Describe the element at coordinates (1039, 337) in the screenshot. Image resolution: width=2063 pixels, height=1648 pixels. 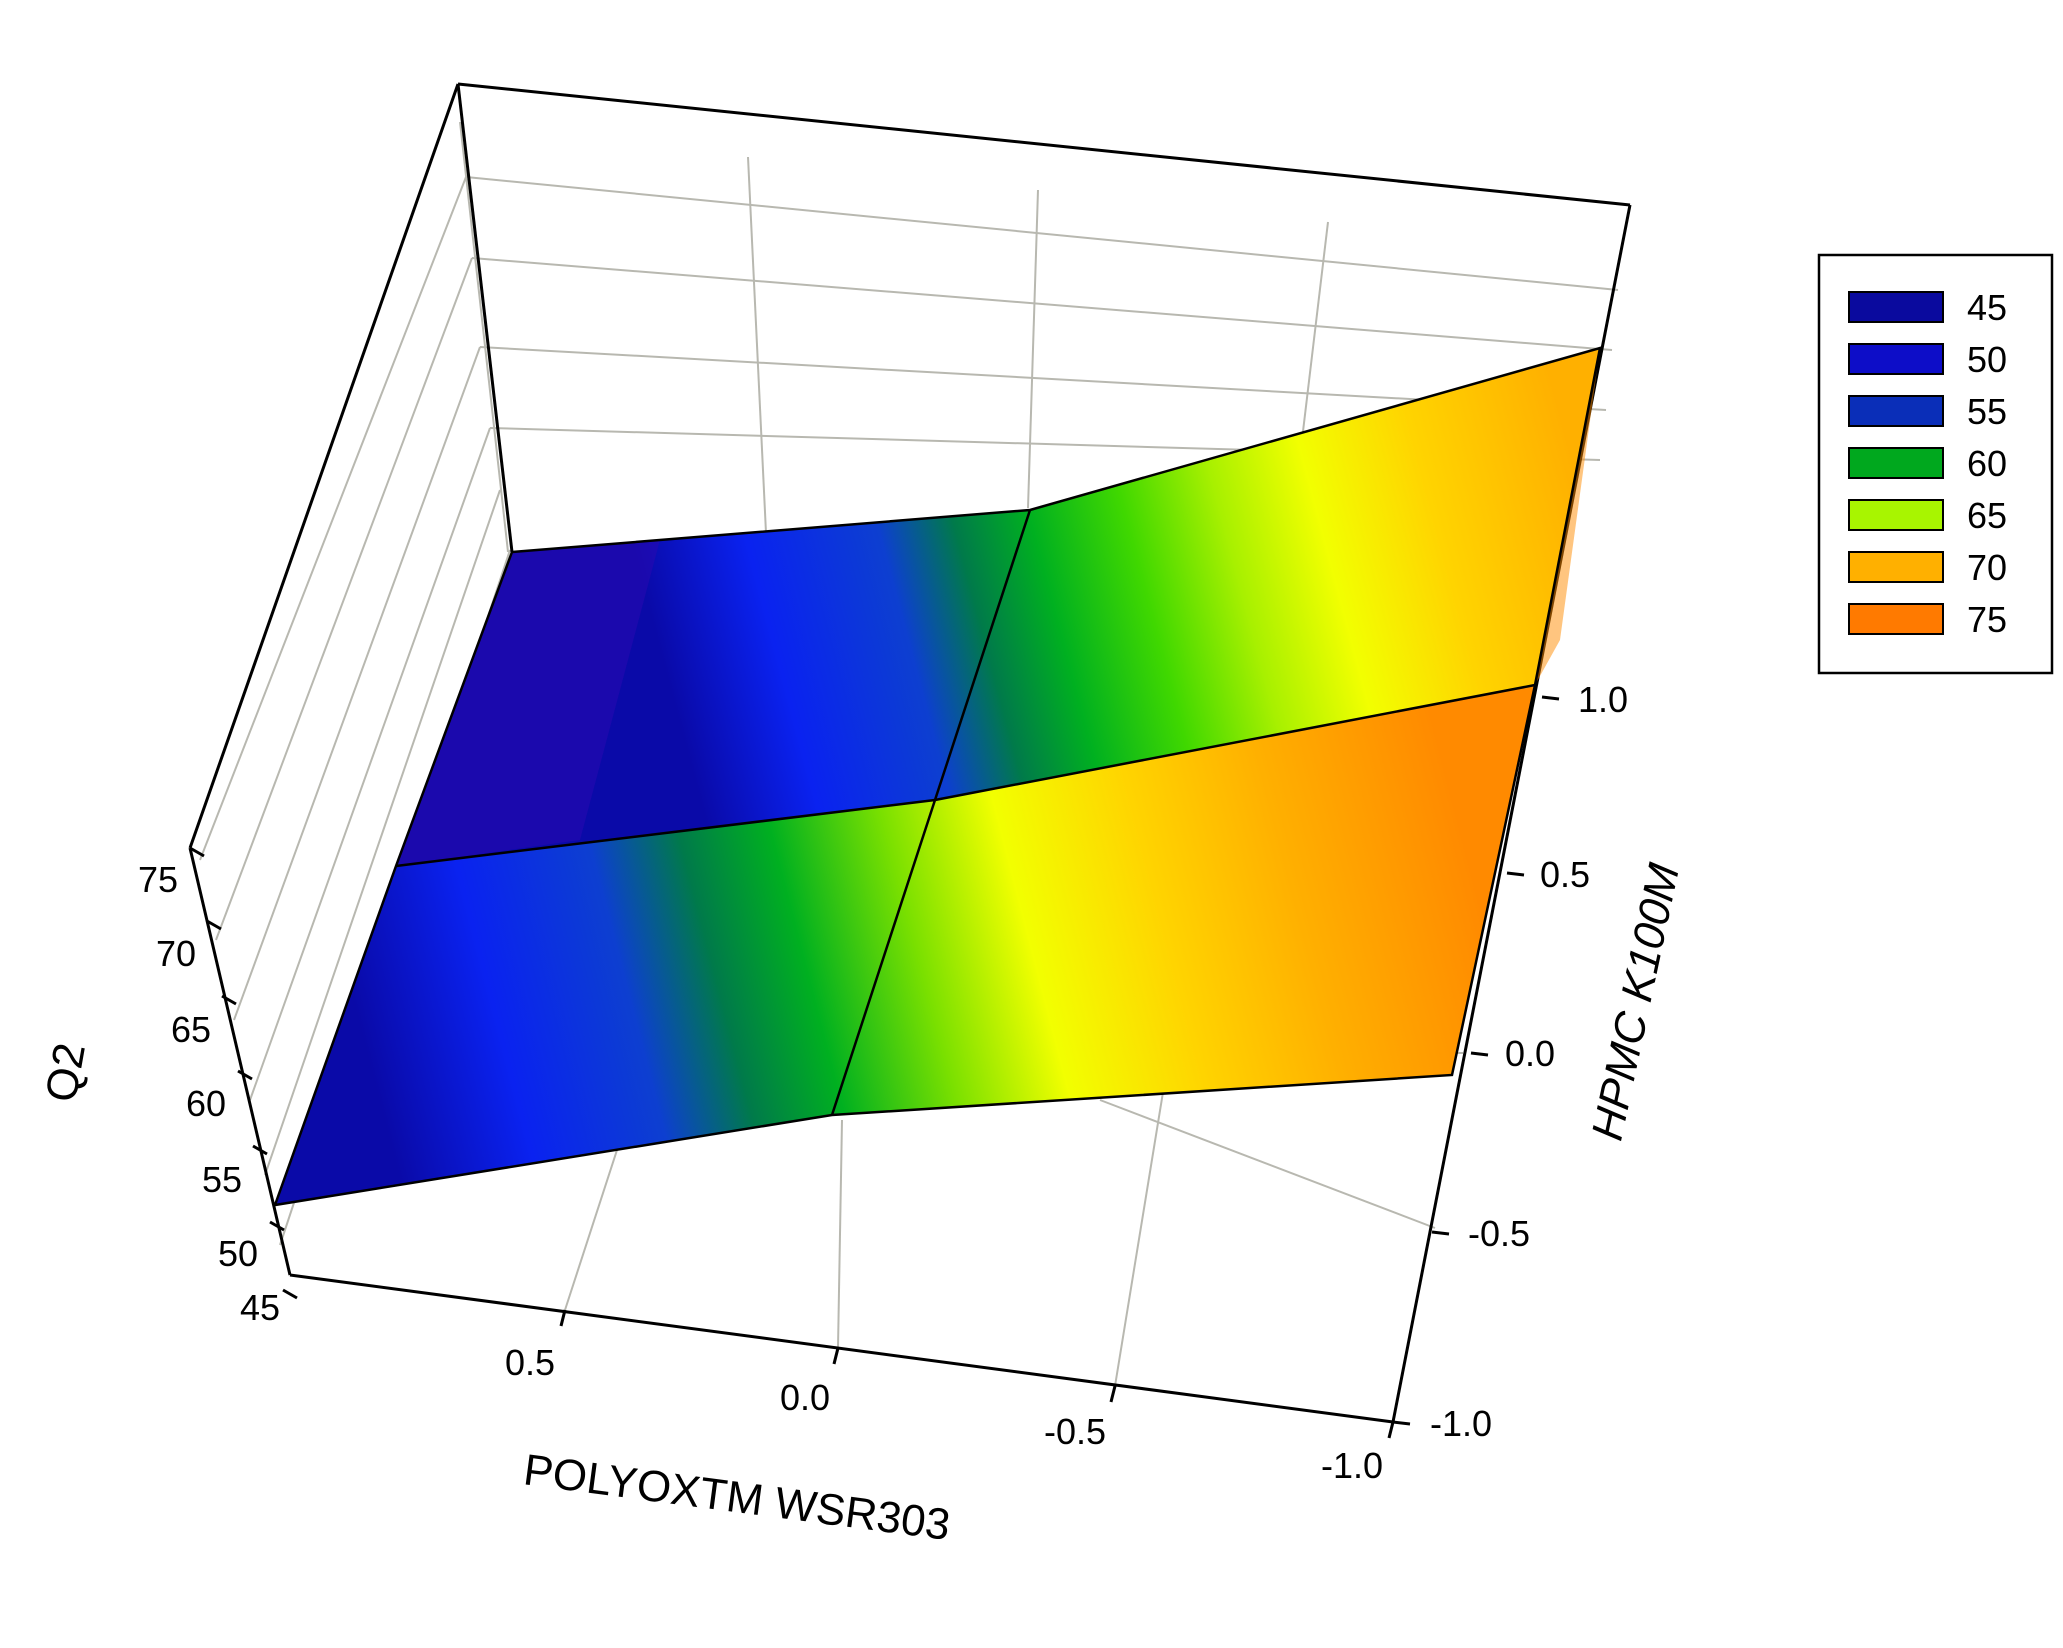
I see `back-wall-grid` at that location.